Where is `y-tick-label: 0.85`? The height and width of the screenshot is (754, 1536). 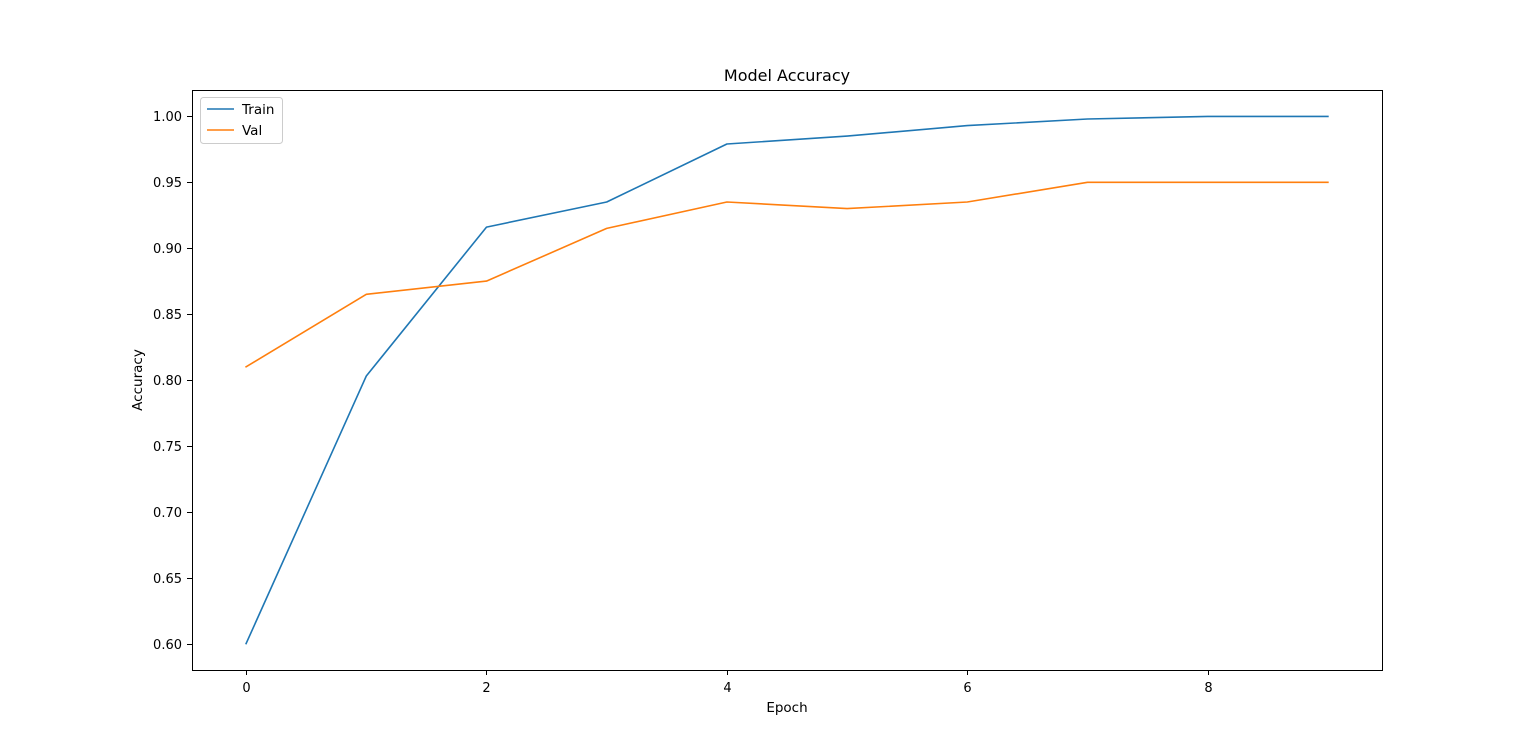 y-tick-label: 0.85 is located at coordinates (167, 315).